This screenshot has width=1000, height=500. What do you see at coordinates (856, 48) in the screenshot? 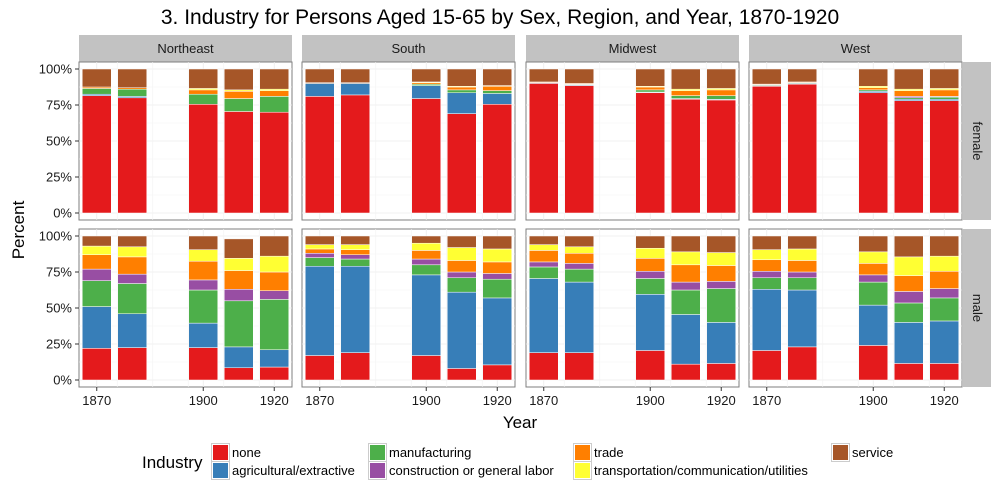
I see `facet-label-west: West` at bounding box center [856, 48].